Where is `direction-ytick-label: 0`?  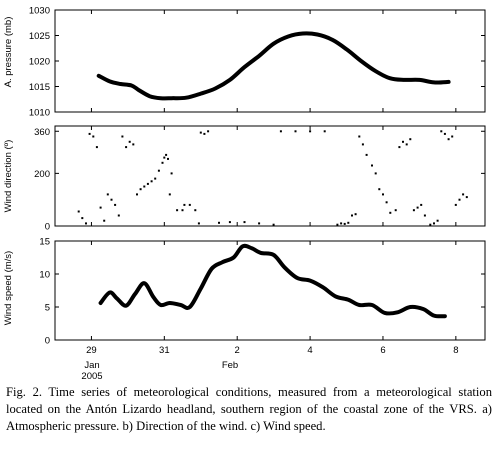
direction-ytick-label: 0 is located at coordinates (47, 227).